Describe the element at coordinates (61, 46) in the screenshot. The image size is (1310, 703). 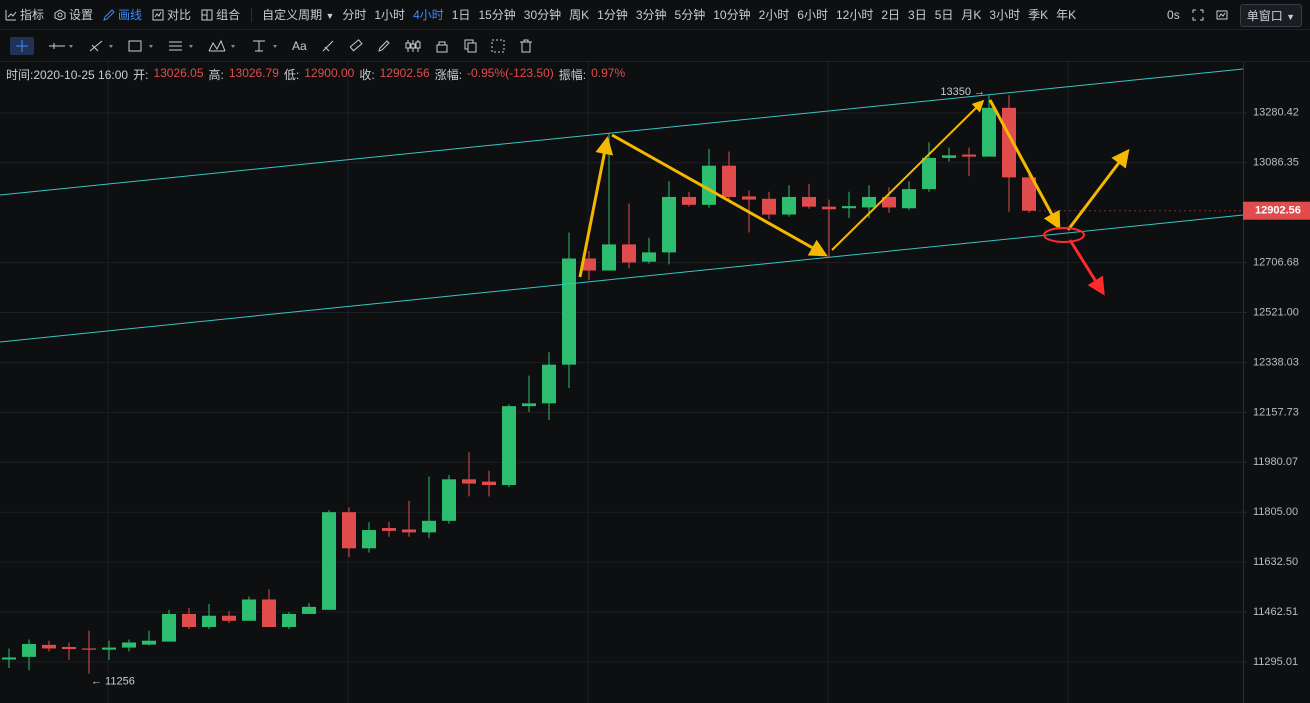
I see `line-tool` at that location.